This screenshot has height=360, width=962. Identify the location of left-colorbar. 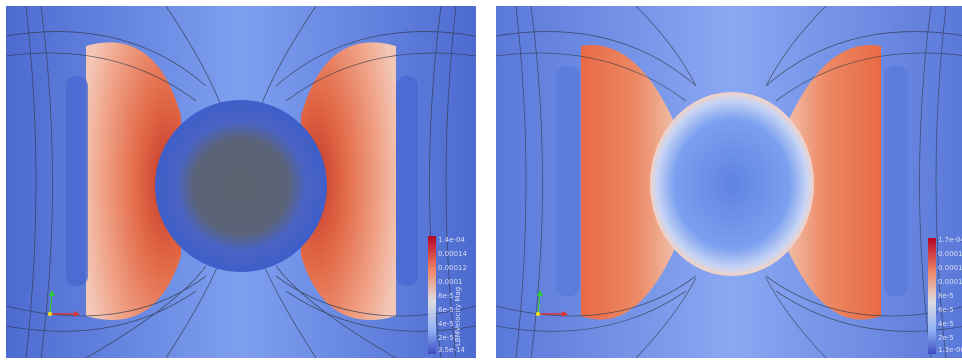
(432, 295).